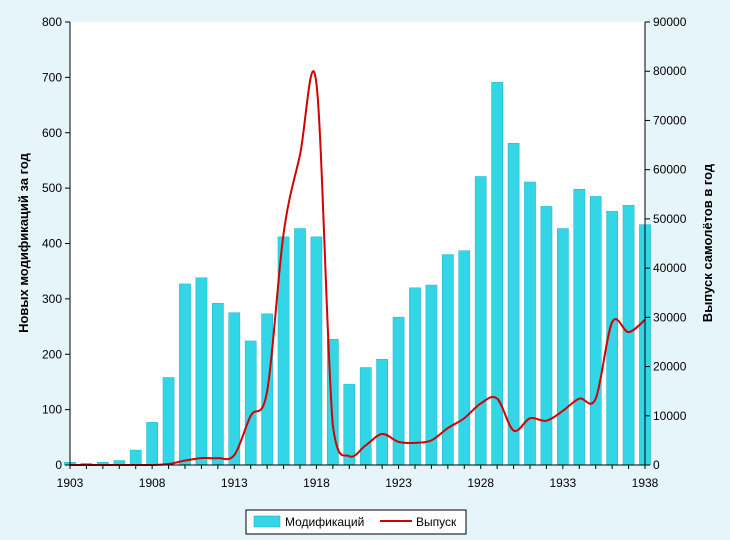 The height and width of the screenshot is (540, 730). Describe the element at coordinates (595, 331) in the screenshot. I see `bar-1935` at that location.